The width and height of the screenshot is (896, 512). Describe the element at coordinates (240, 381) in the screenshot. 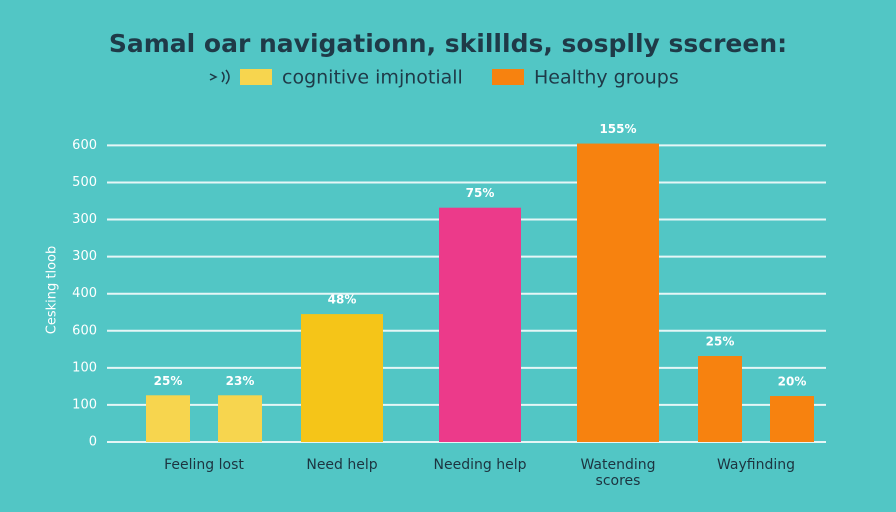

I see `value-label: 23%` at that location.